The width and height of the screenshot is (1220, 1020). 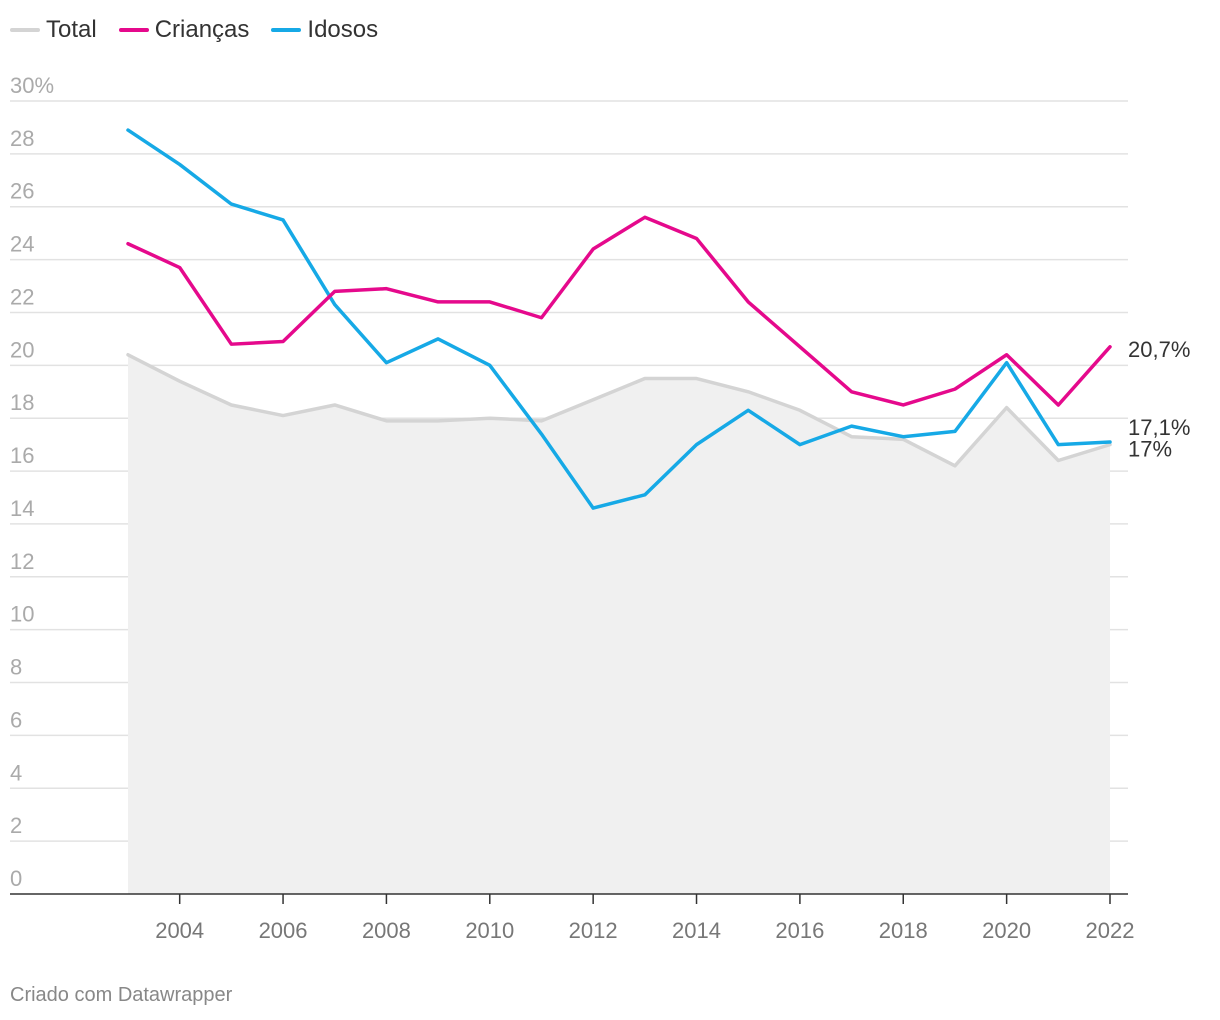 What do you see at coordinates (489, 930) in the screenshot?
I see `x-tick-label: 2010` at bounding box center [489, 930].